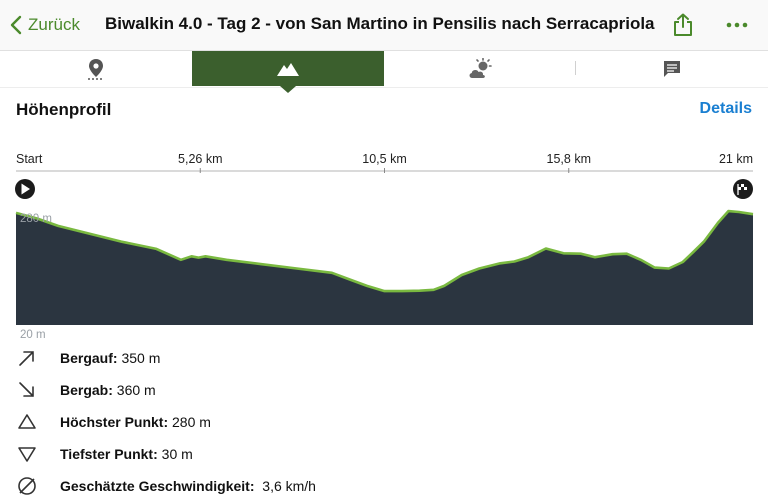 Image resolution: width=768 pixels, height=503 pixels. I want to click on x-tick-label: 10,5 km, so click(384, 159).